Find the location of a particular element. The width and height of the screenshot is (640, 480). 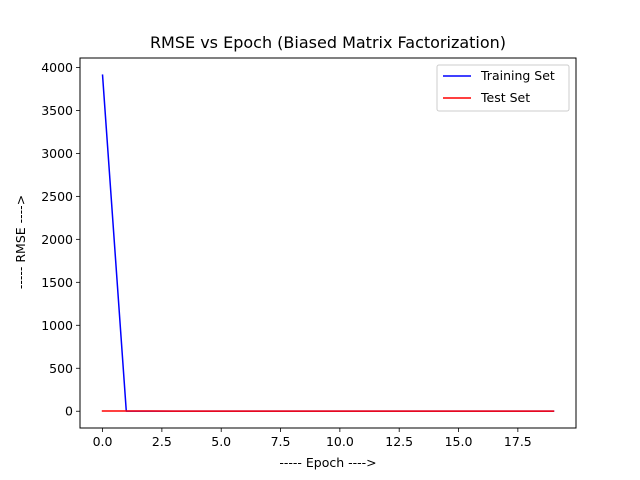

y-axis-ticks: 0 500 1000 1500 2000 2500 3000 3500 4000 is located at coordinates (60, 239).